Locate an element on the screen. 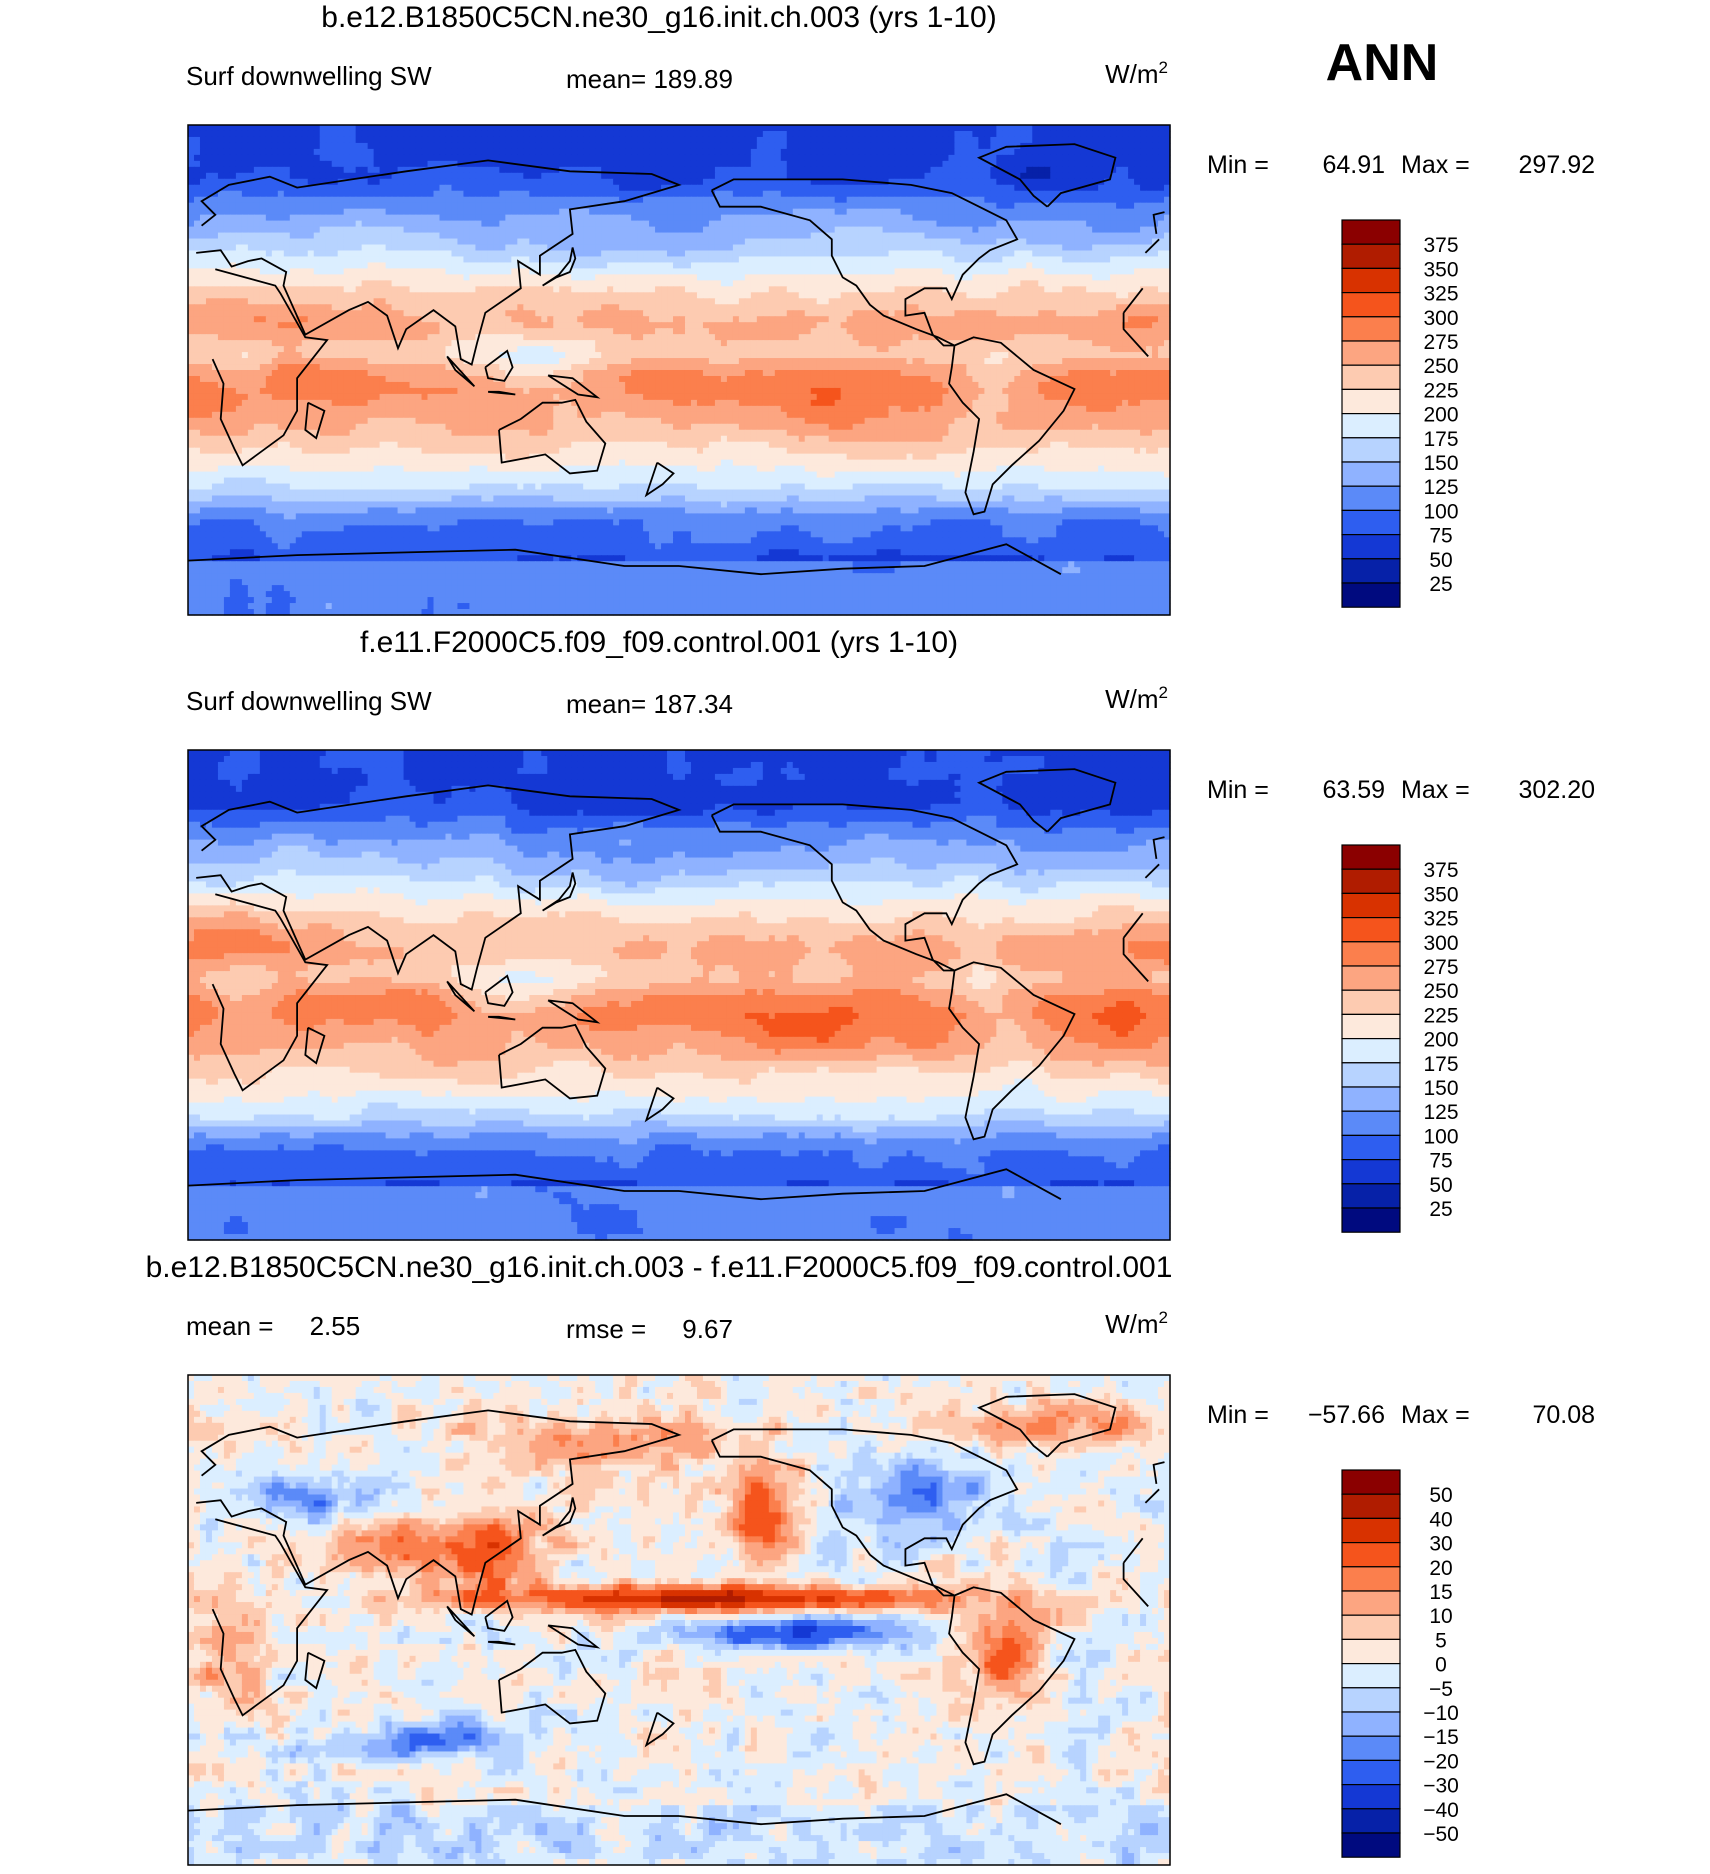  panel-mid-label: mean= 187.34 is located at coordinates (649, 704).